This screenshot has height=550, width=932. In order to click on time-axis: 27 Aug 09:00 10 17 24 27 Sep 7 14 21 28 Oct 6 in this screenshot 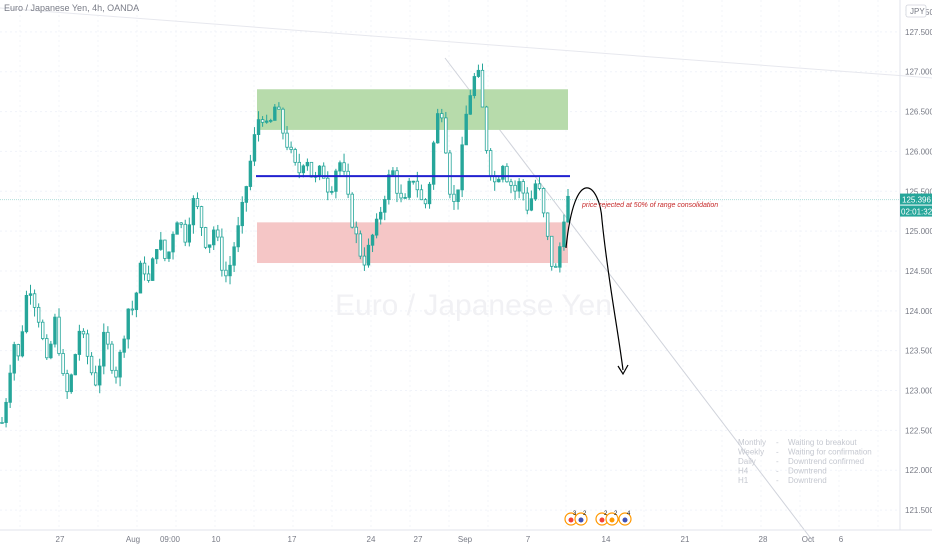, I will do `click(466, 536)`.